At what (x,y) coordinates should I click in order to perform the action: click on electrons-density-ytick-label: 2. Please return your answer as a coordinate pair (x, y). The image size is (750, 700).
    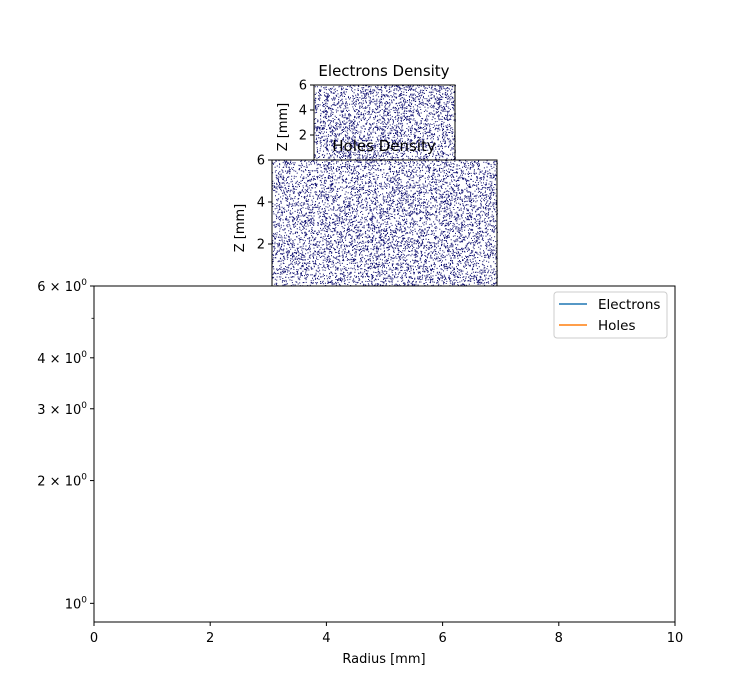
    Looking at the image, I should click on (303, 136).